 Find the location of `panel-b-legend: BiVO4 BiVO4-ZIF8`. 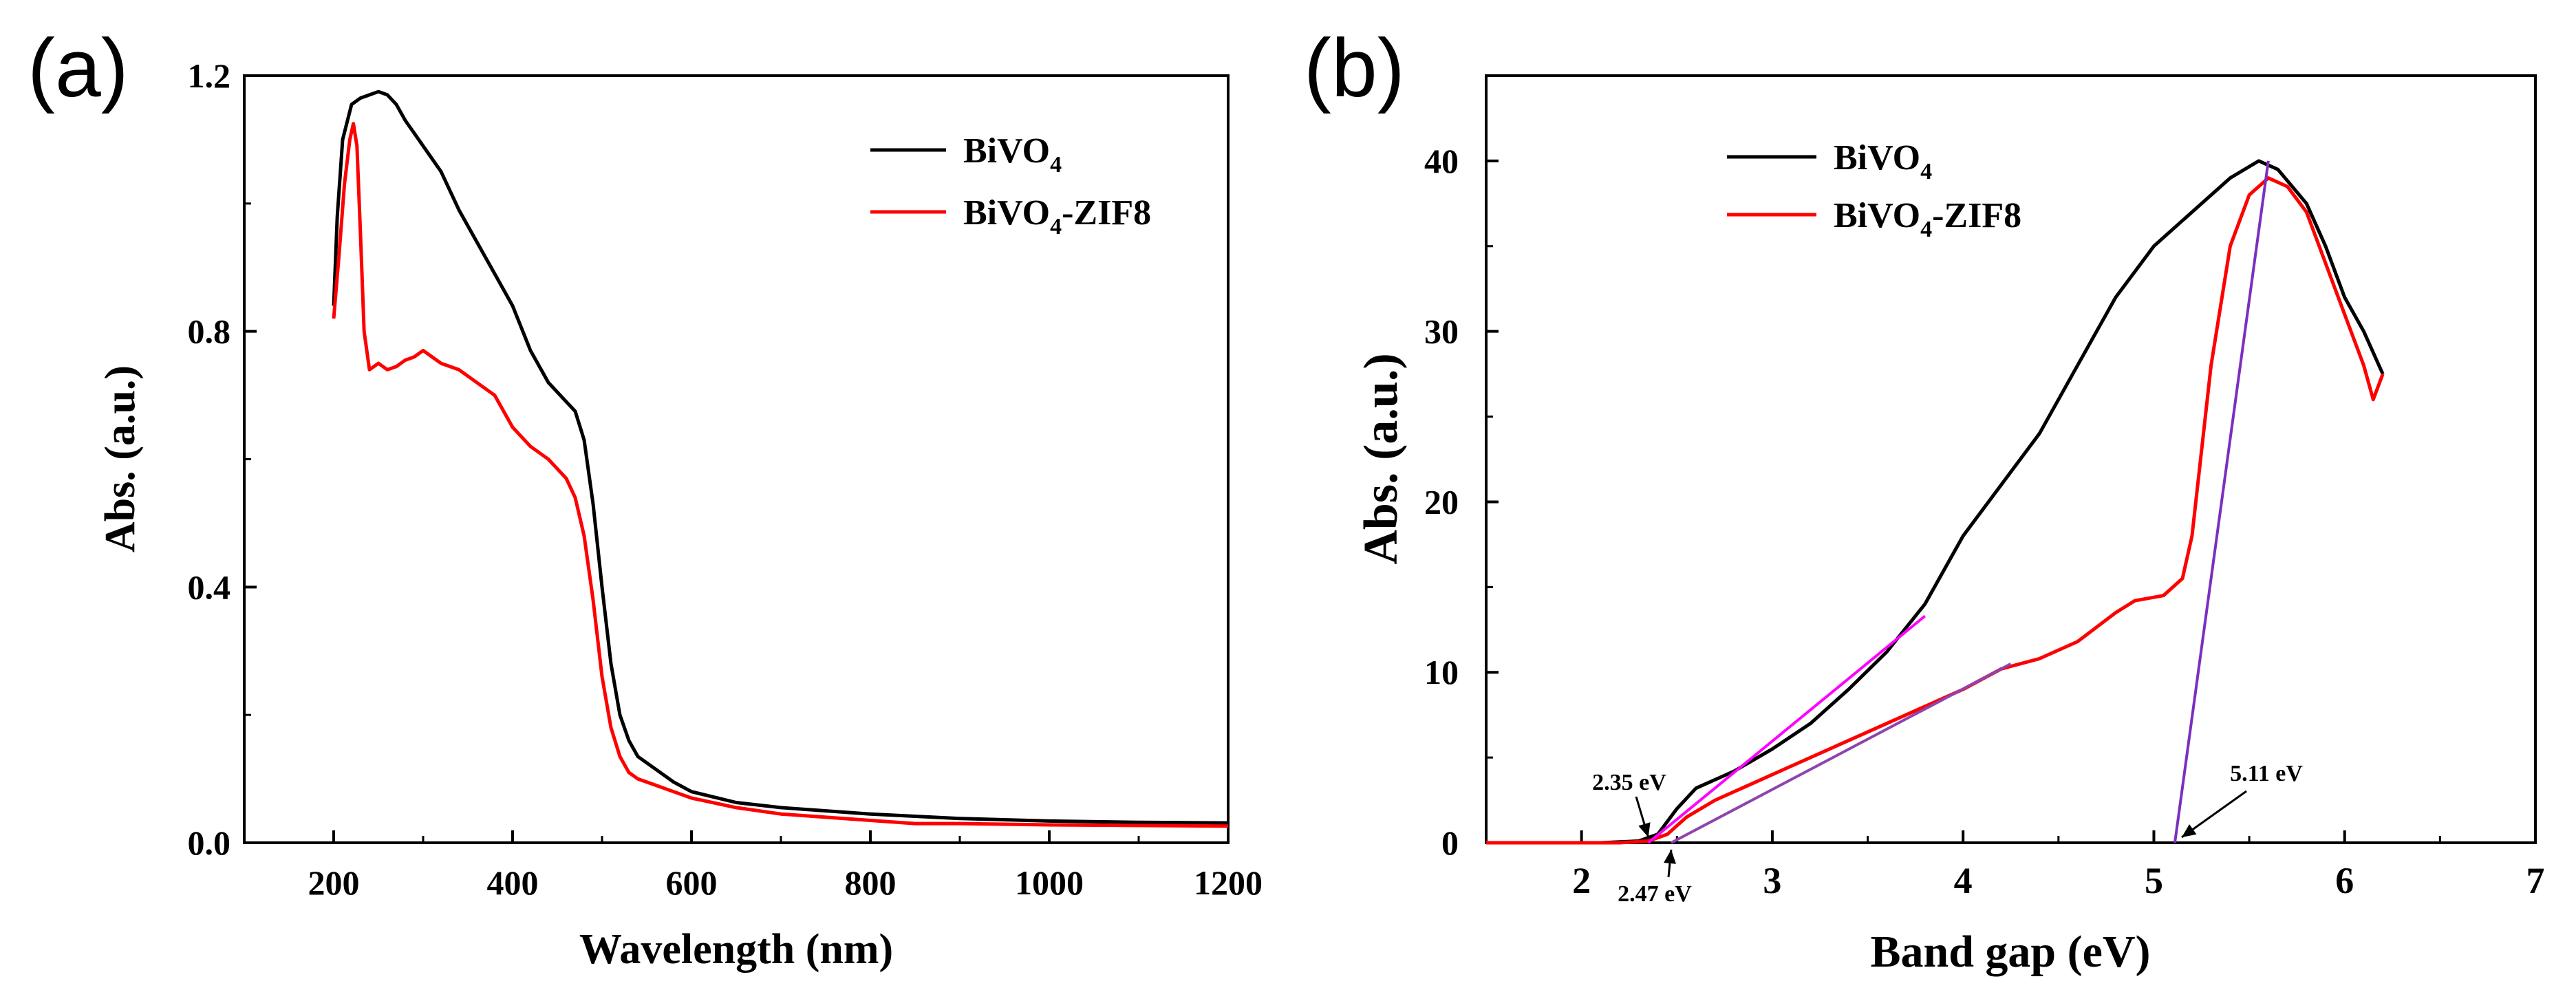

panel-b-legend: BiVO4 BiVO4-ZIF8 is located at coordinates (1874, 190).